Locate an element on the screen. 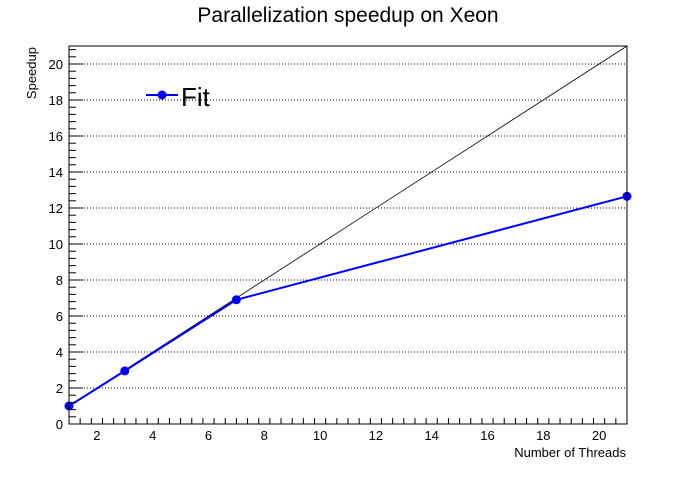 This screenshot has width=696, height=477. legend-marker-fit is located at coordinates (162, 95).